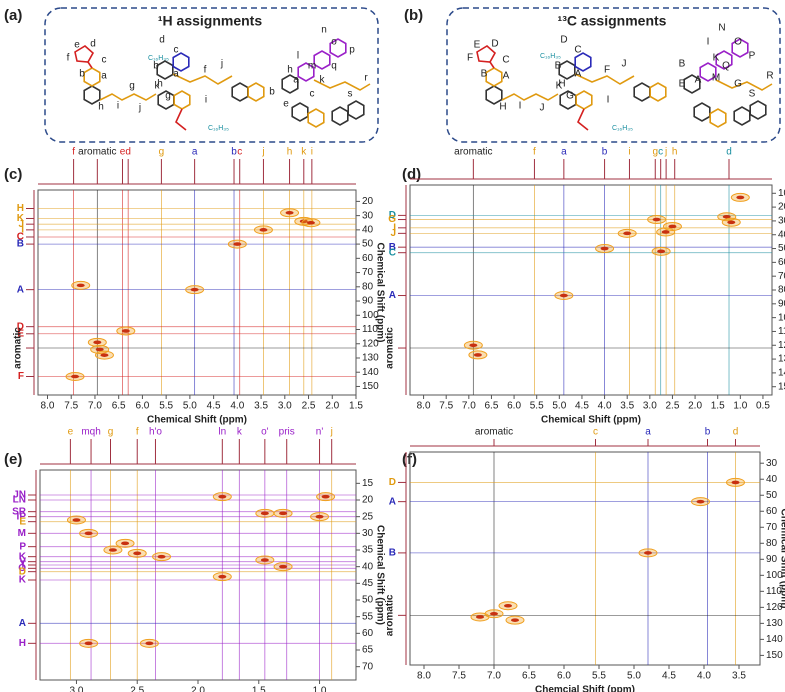 The width and height of the screenshot is (785, 692). What do you see at coordinates (368, 500) in the screenshot?
I see `y-tick-label: 20` at bounding box center [368, 500].